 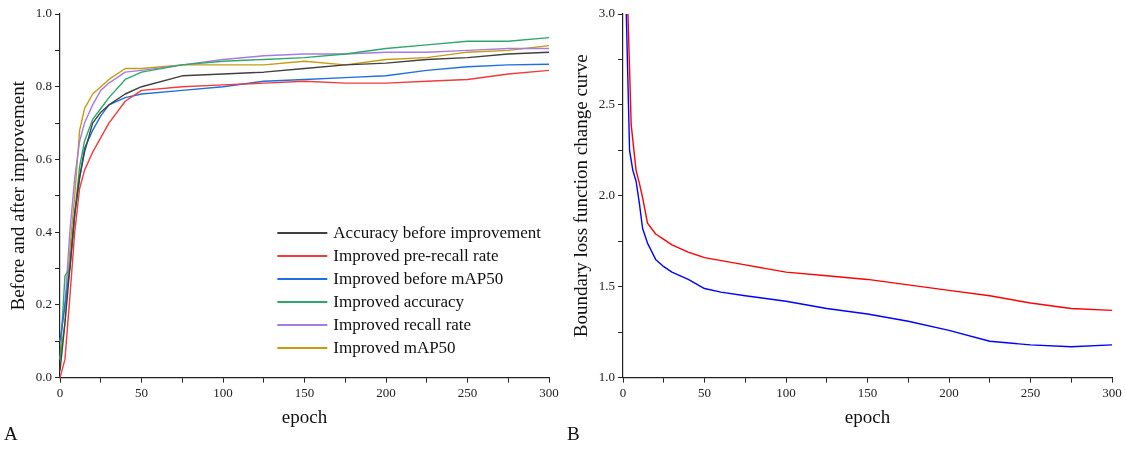 I want to click on legend-label: Accuracy before improvement, so click(x=437, y=232).